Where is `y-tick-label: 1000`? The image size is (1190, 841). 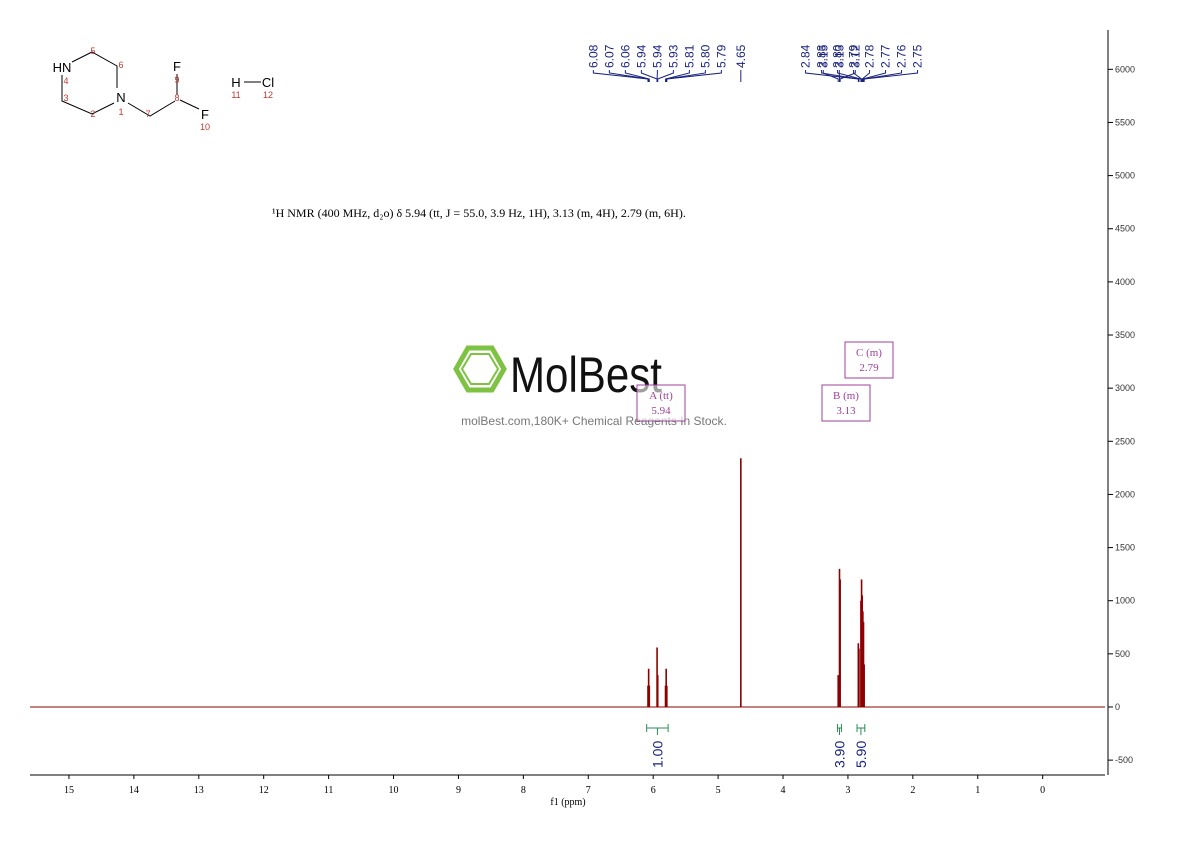
y-tick-label: 1000 is located at coordinates (1125, 601).